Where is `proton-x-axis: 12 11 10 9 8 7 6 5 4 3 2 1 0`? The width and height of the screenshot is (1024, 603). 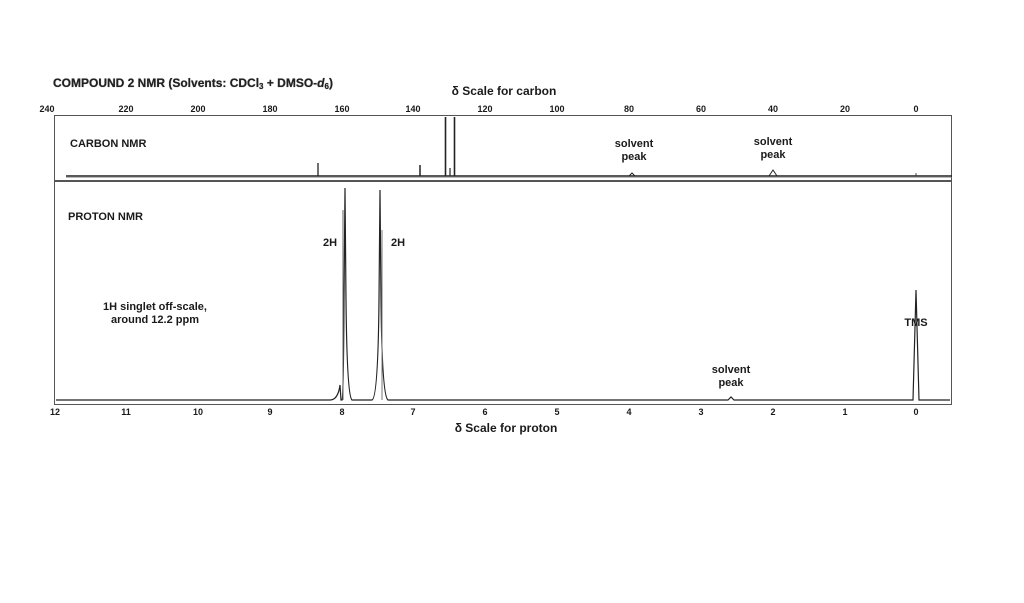 proton-x-axis: 12 11 10 9 8 7 6 5 4 3 2 1 0 is located at coordinates (512, 413).